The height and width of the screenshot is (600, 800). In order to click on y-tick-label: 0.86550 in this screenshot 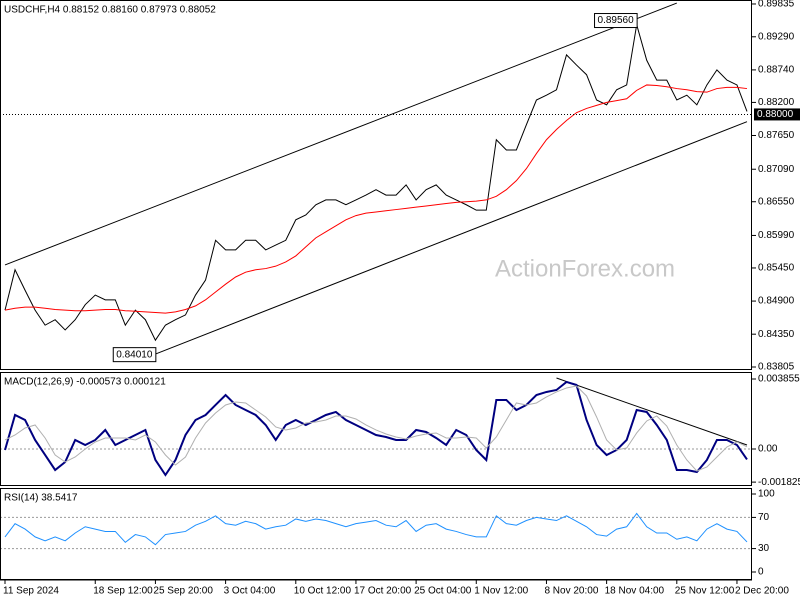, I will do `click(776, 201)`.